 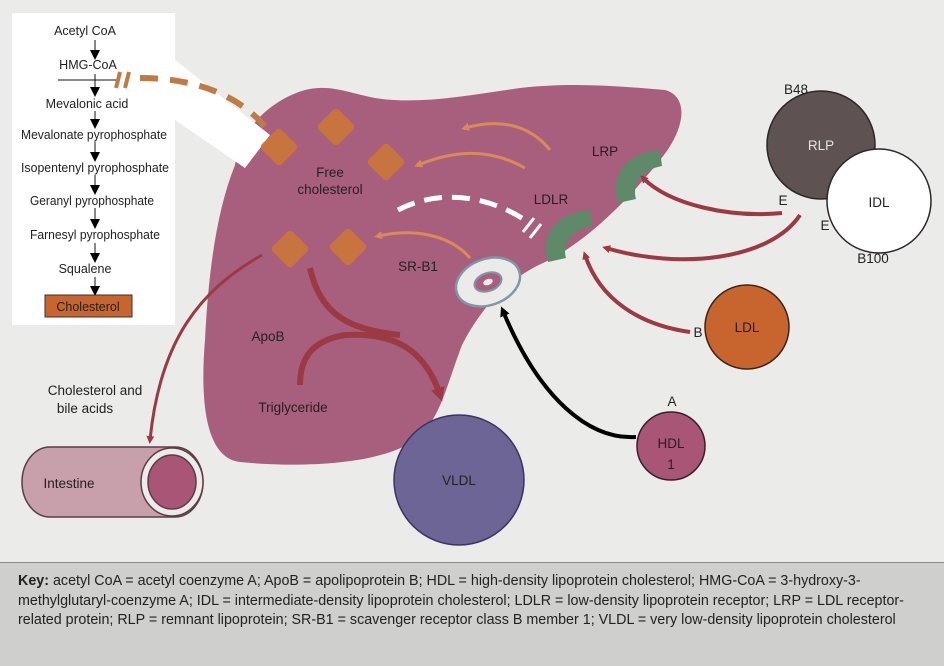 I want to click on intestine-label: Intestine, so click(x=68, y=483).